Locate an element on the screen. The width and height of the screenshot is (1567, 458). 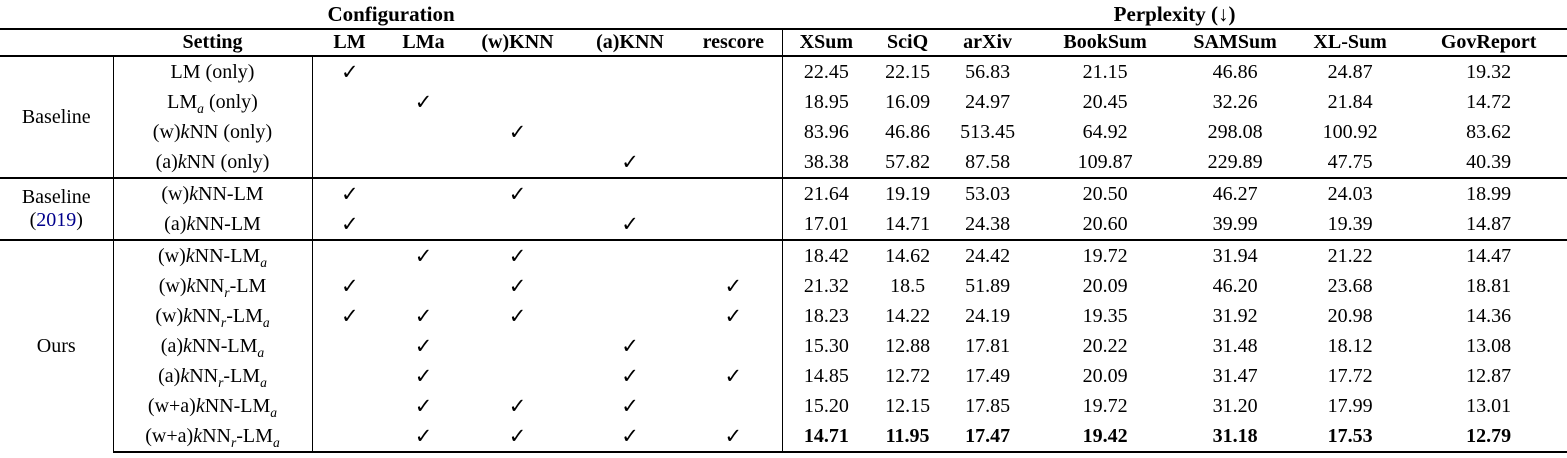
value-cell-samsum: 32.26 is located at coordinates (1235, 101).